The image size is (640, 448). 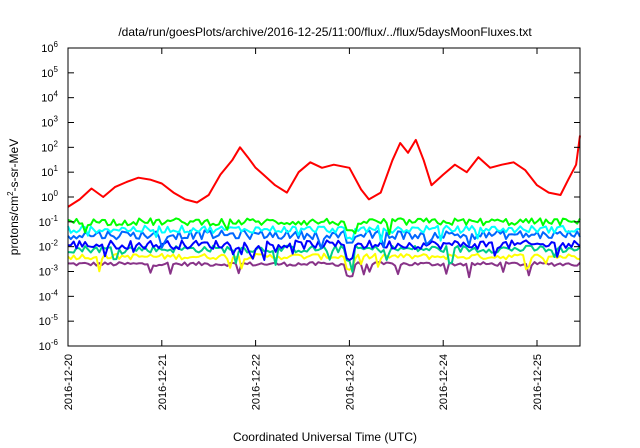 What do you see at coordinates (325, 437) in the screenshot?
I see `x-axis-label: Coordinated Universal Time (UTC)` at bounding box center [325, 437].